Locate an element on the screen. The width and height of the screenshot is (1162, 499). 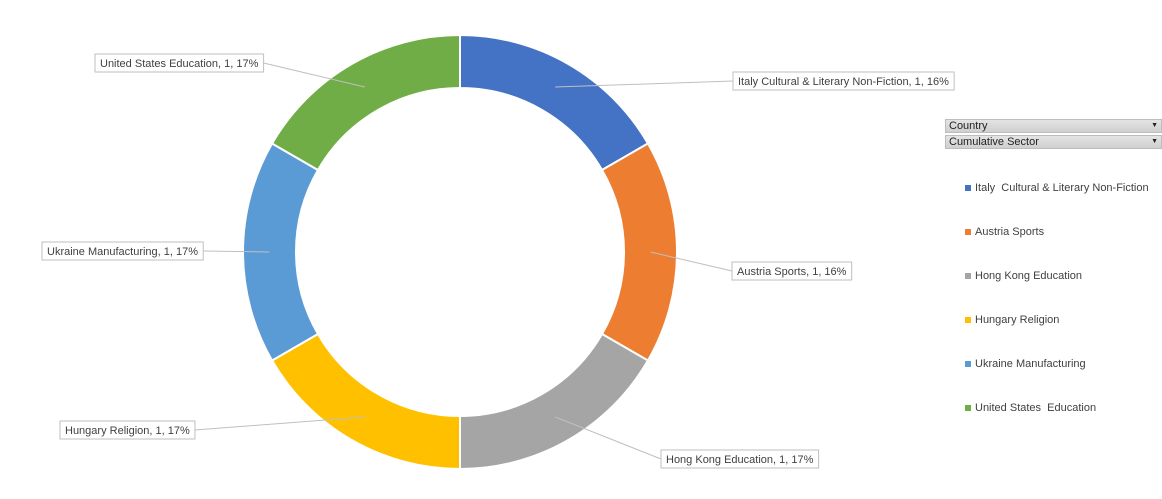
data-label-text: United States Education, 1, 17% is located at coordinates (179, 64).